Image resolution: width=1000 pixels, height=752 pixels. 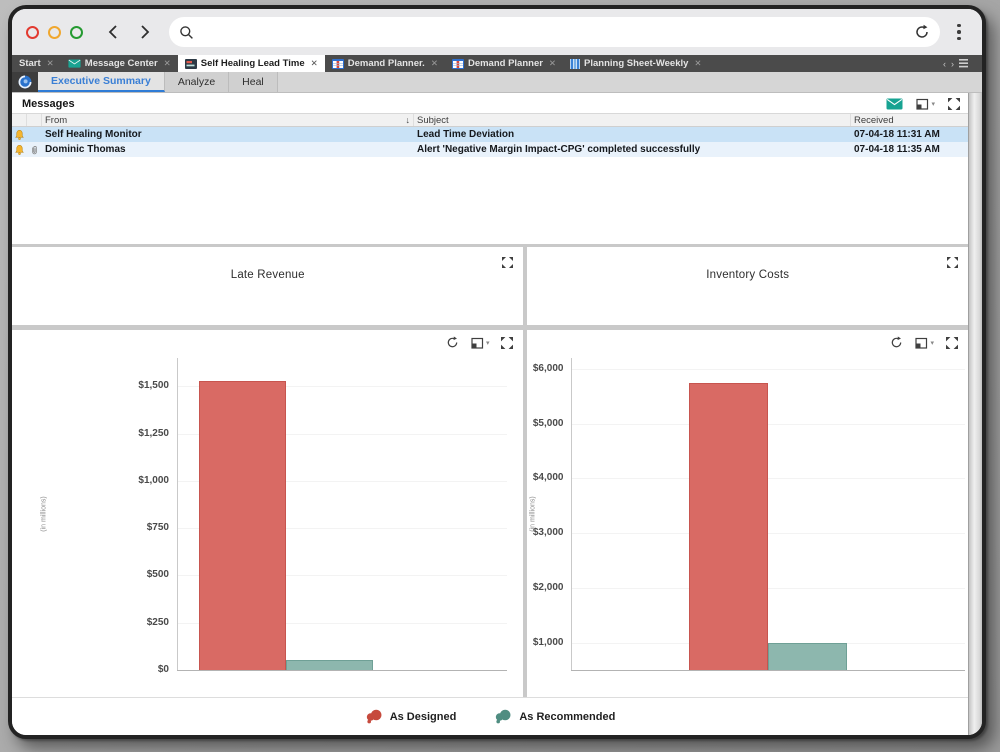 What do you see at coordinates (922, 32) in the screenshot?
I see `refresh-page-icon` at bounding box center [922, 32].